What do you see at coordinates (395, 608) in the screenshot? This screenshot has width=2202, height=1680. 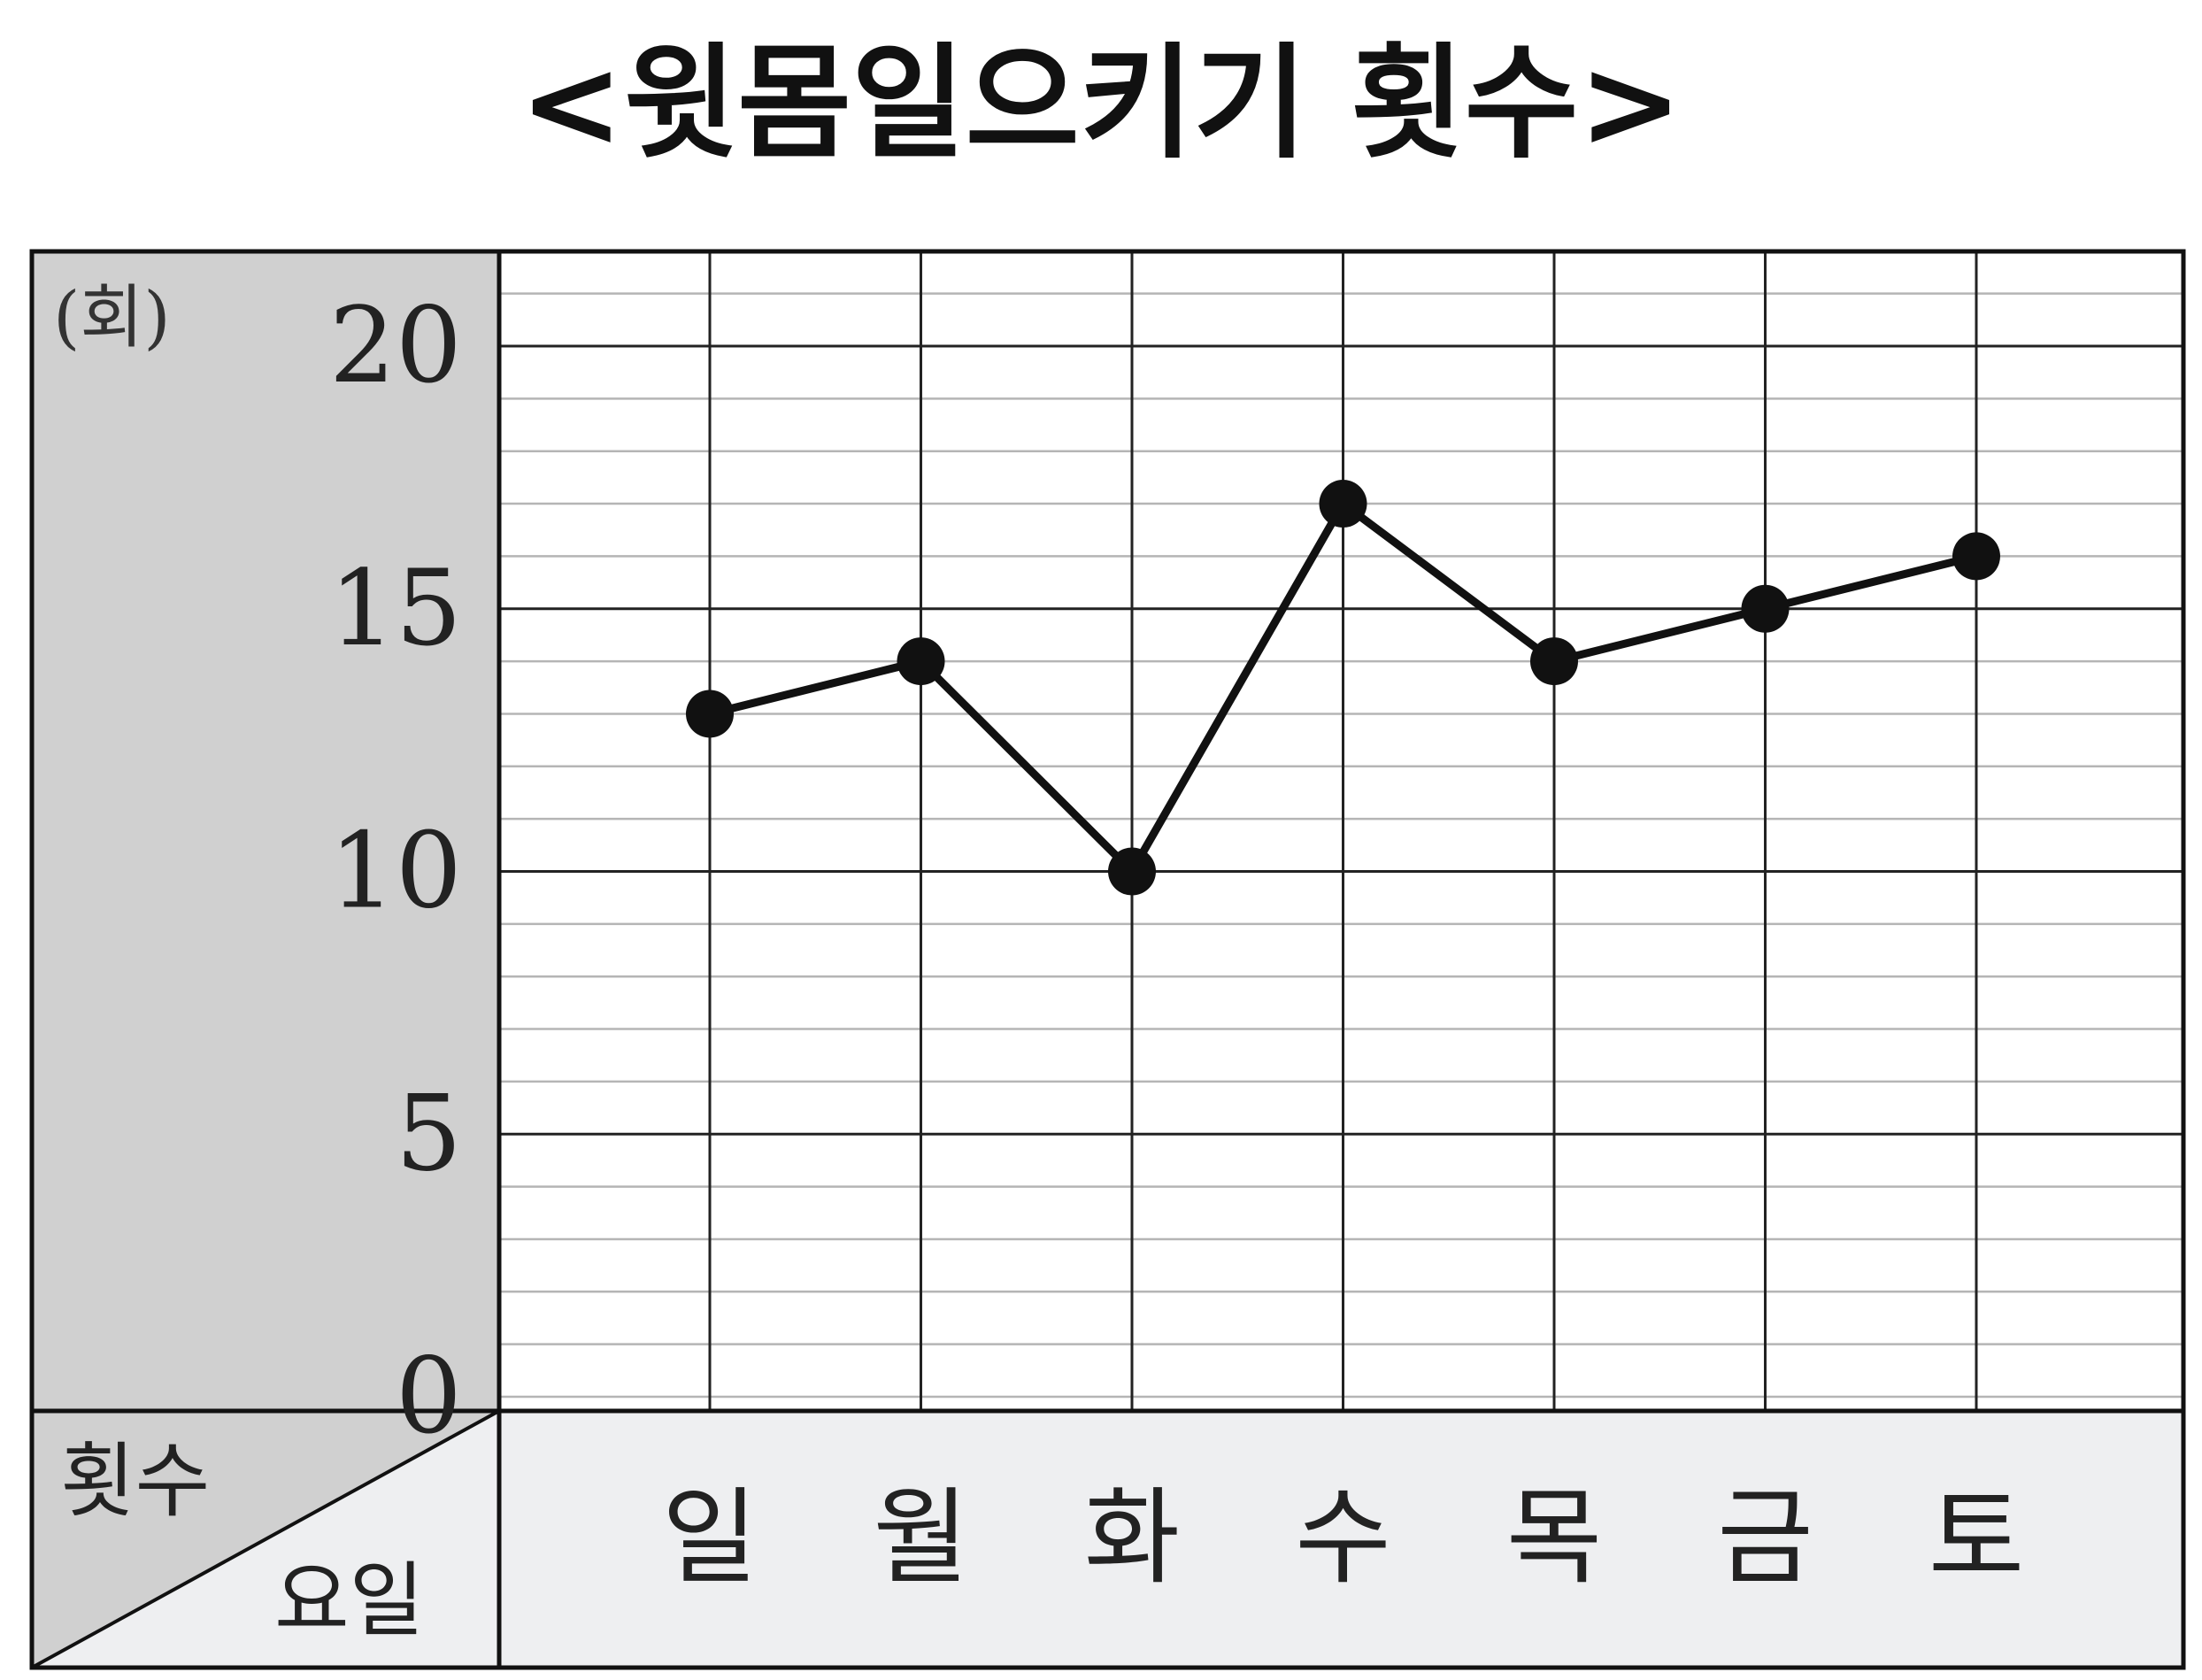 I see `y-tick-label: 15` at bounding box center [395, 608].